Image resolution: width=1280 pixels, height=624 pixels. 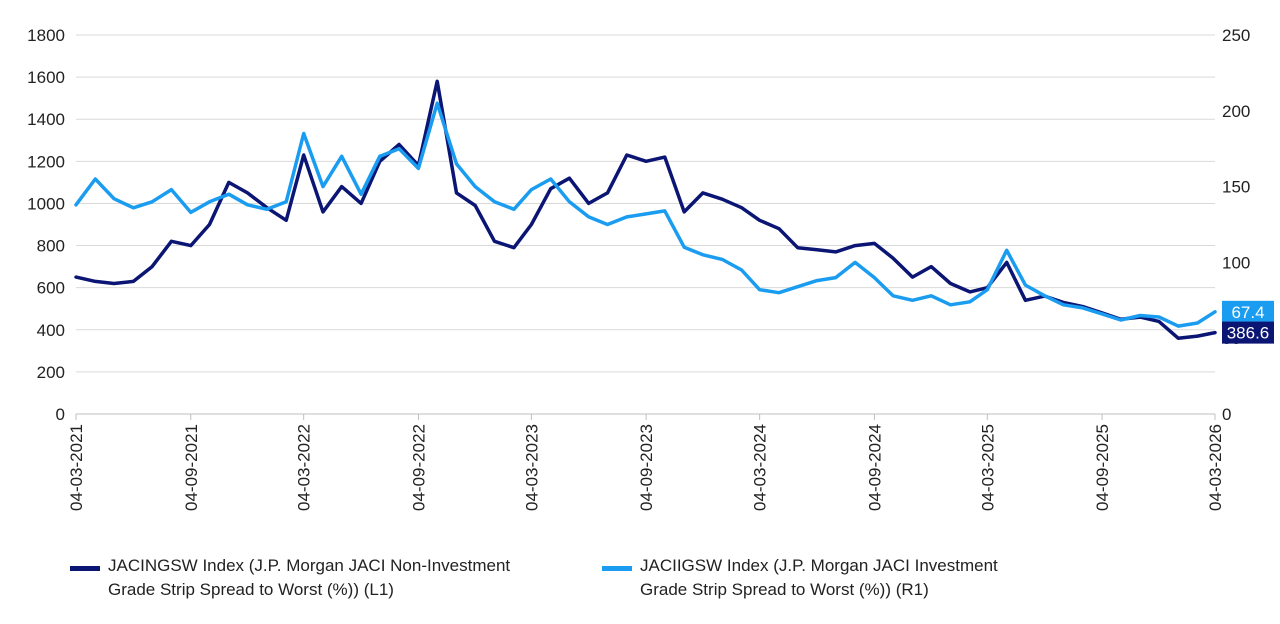 I want to click on left-tick-label: 1600, so click(x=46, y=77).